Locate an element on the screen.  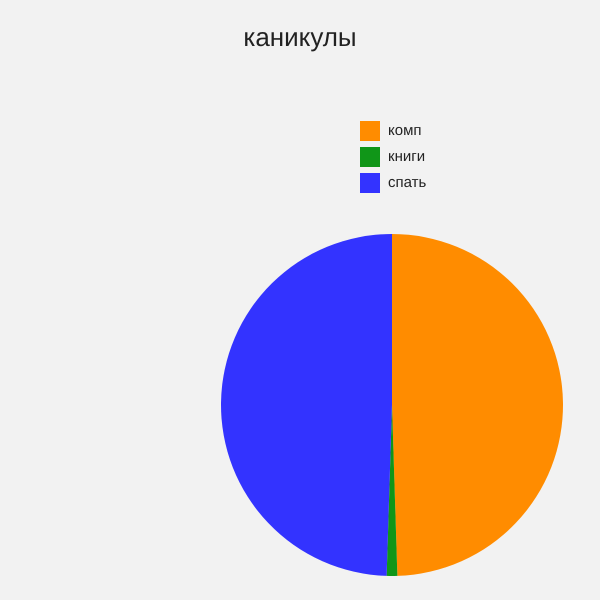
chart-title: каникулы is located at coordinates (300, 37).